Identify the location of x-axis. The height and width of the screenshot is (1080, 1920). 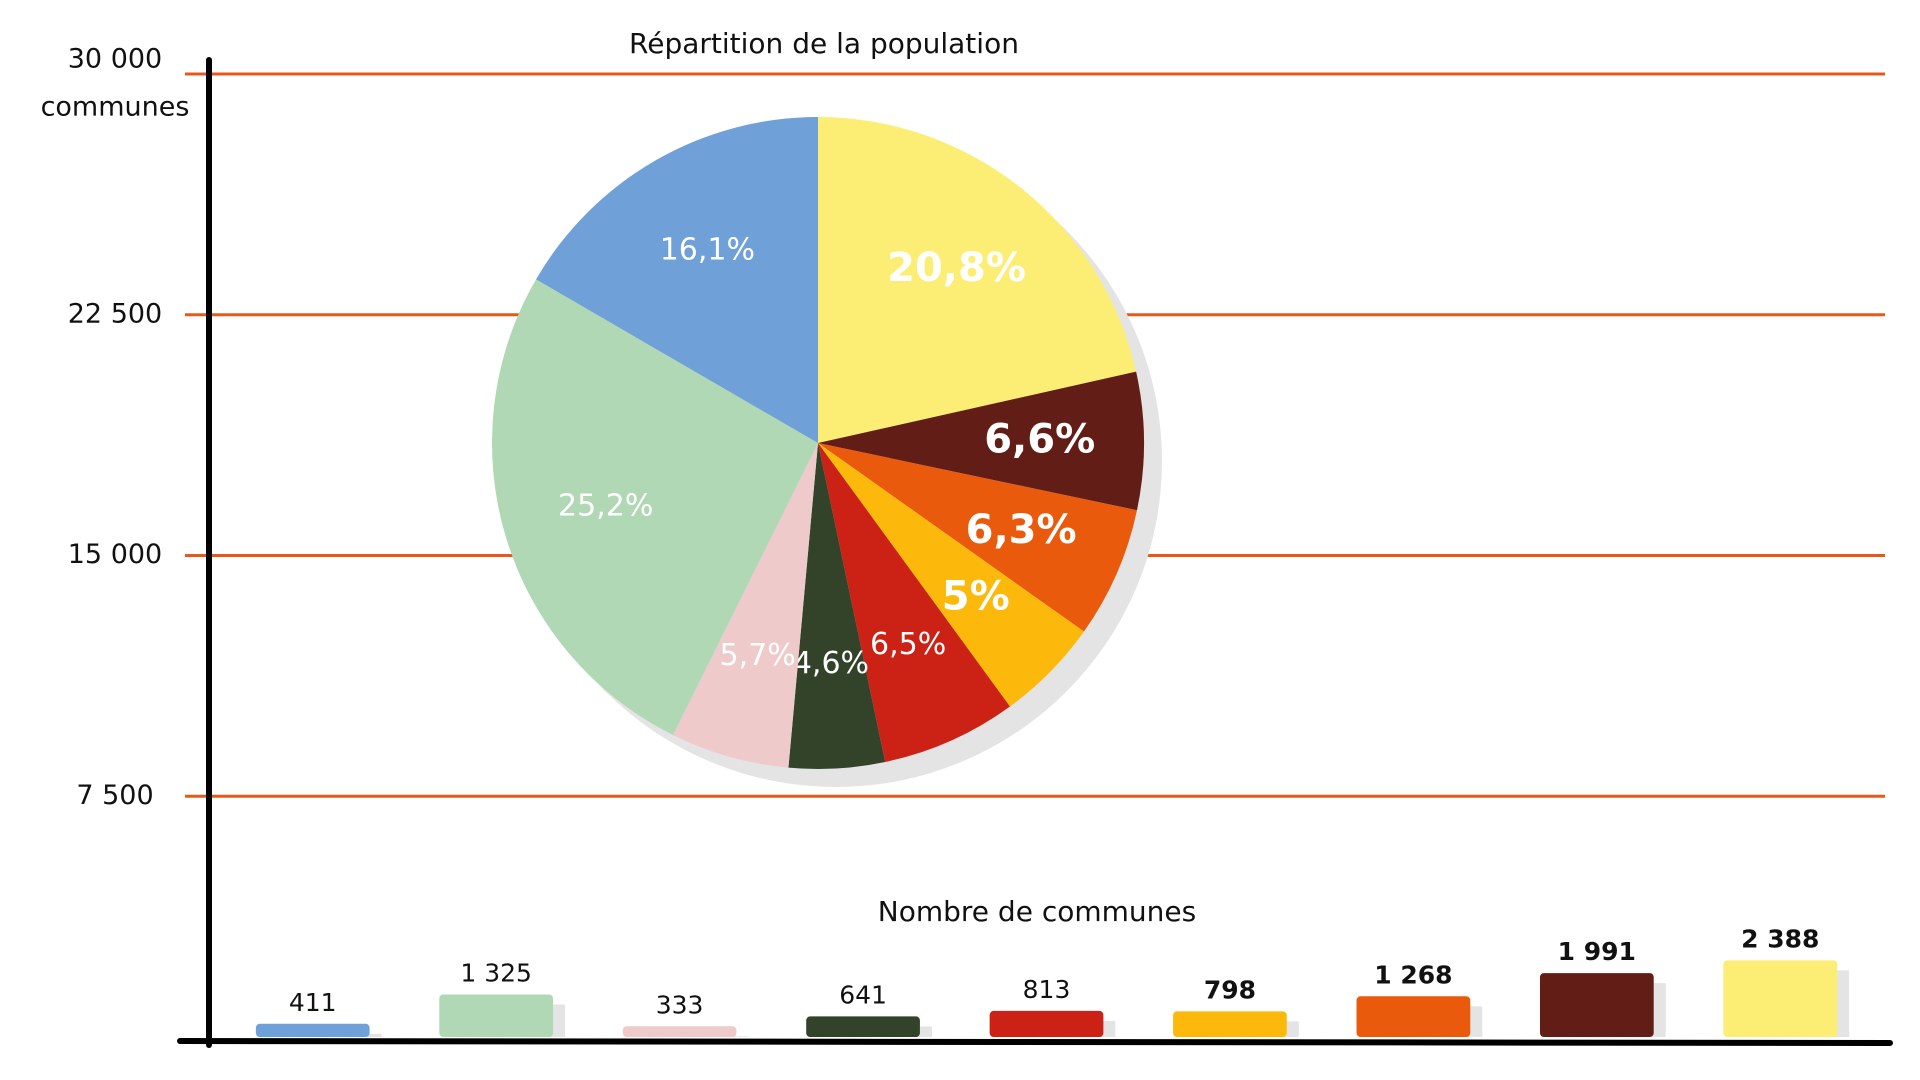
(1035, 1042).